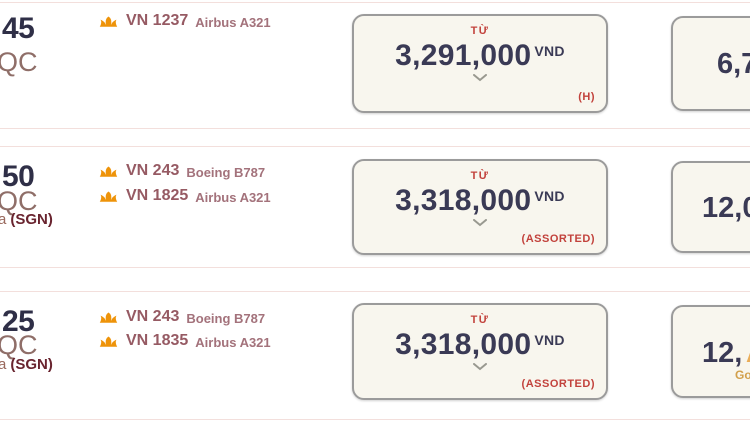 The height and width of the screenshot is (422, 750). What do you see at coordinates (157, 195) in the screenshot?
I see `flight-number: VN 1825` at bounding box center [157, 195].